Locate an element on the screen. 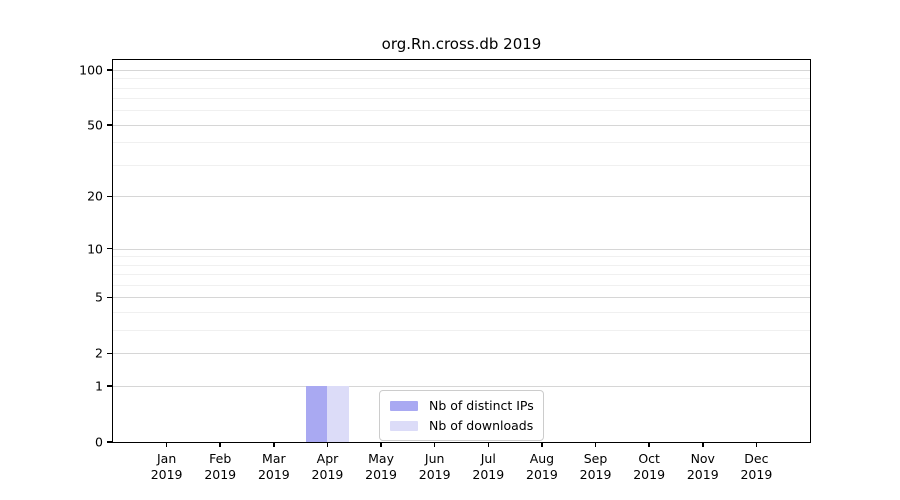  chart-title: org.Rn.cross.db 2019 is located at coordinates (461, 44).